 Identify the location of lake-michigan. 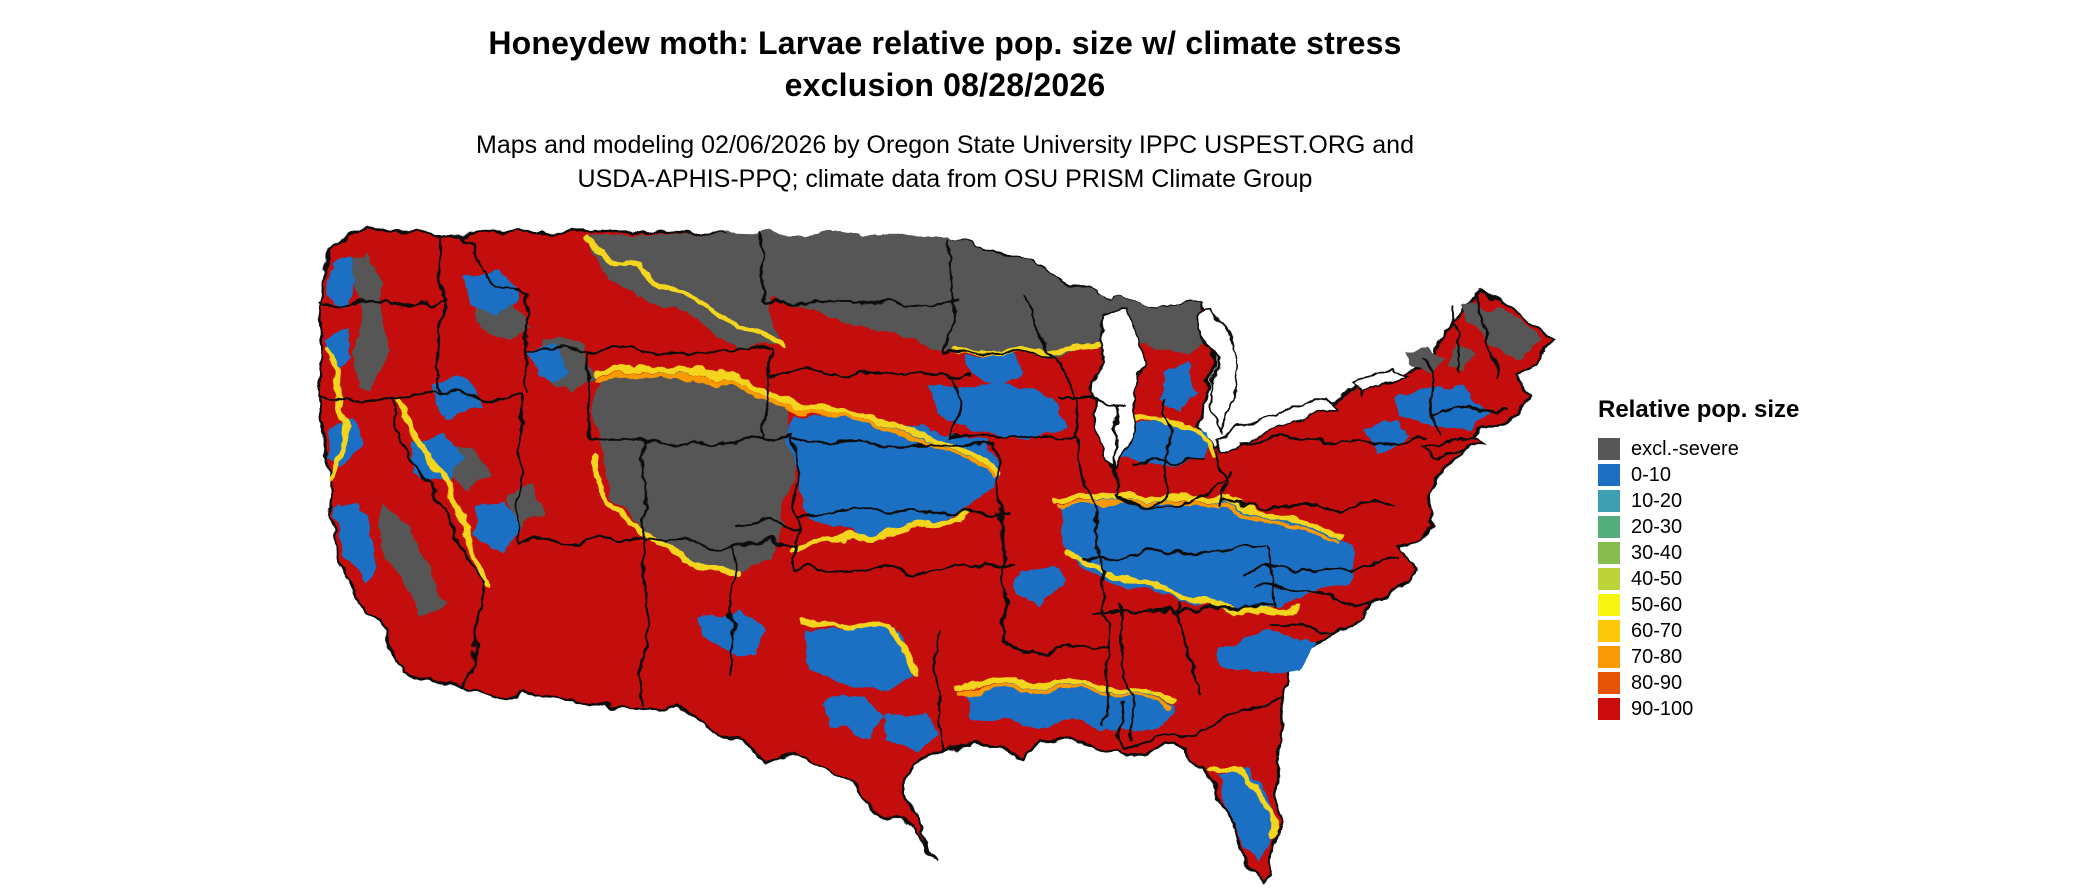
(1116, 388).